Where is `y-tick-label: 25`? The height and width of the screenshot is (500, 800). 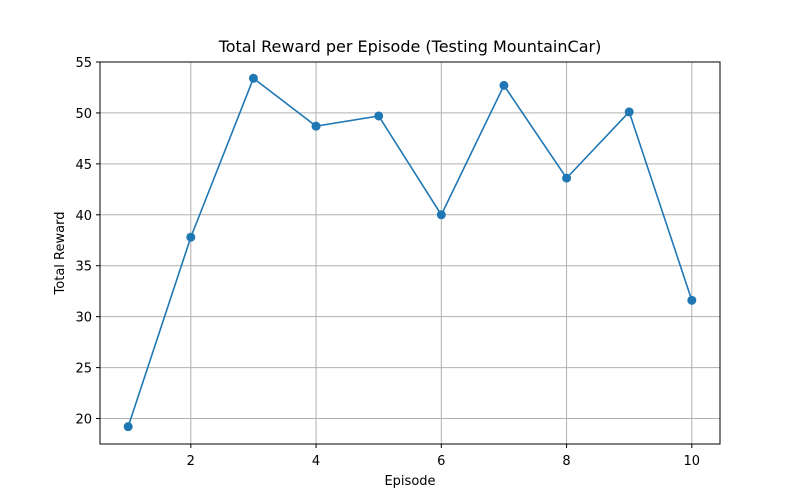 y-tick-label: 25 is located at coordinates (83, 369).